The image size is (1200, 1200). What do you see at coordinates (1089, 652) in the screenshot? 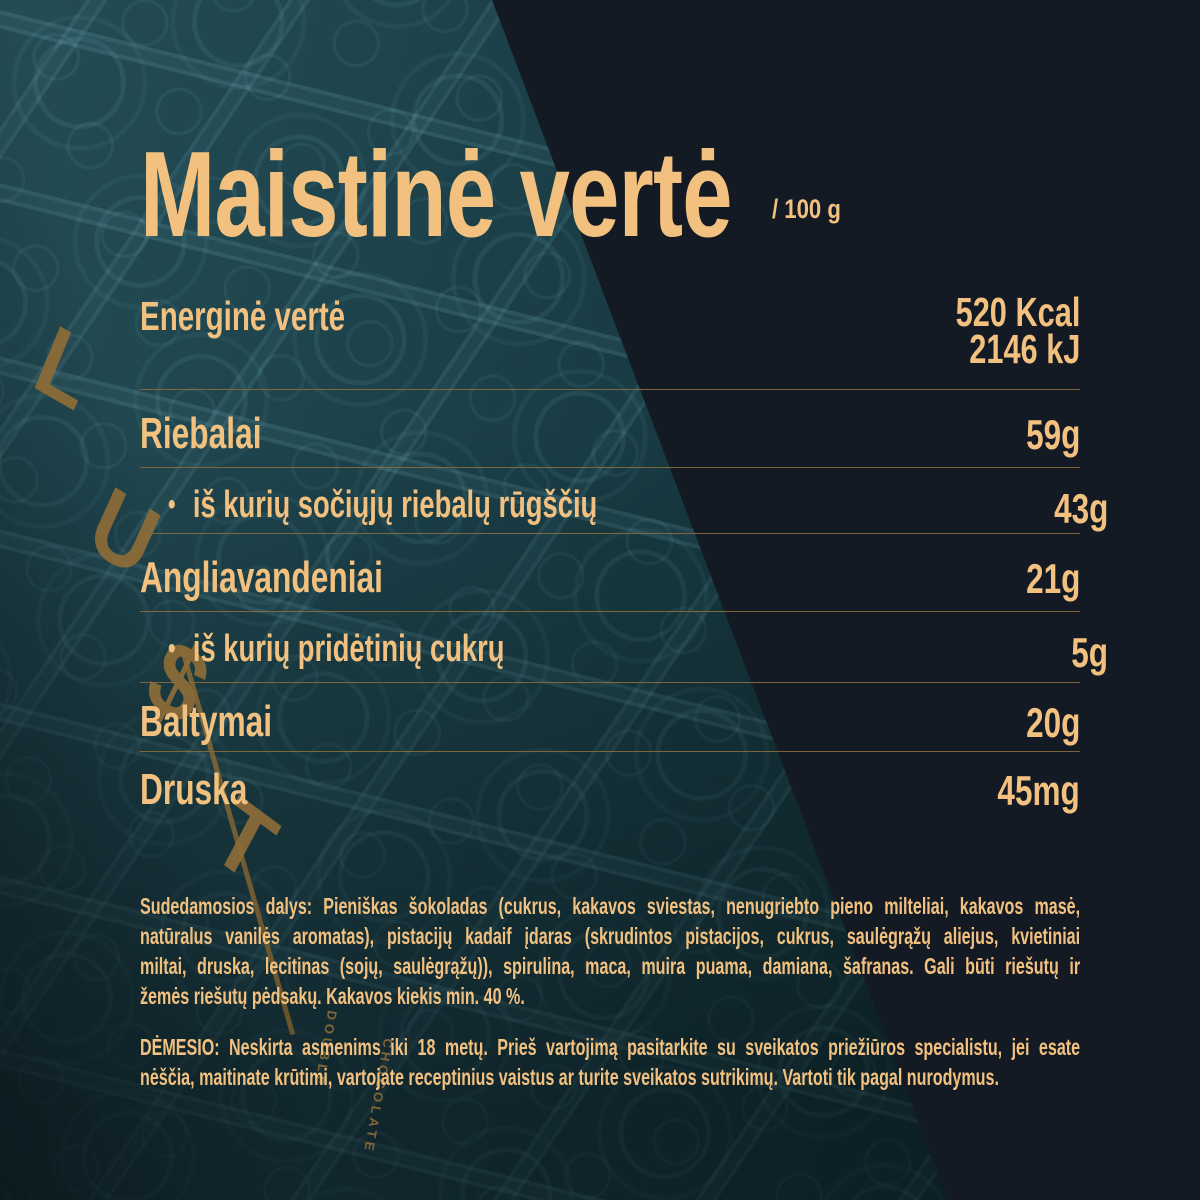
I see `row-value: 5g` at bounding box center [1089, 652].